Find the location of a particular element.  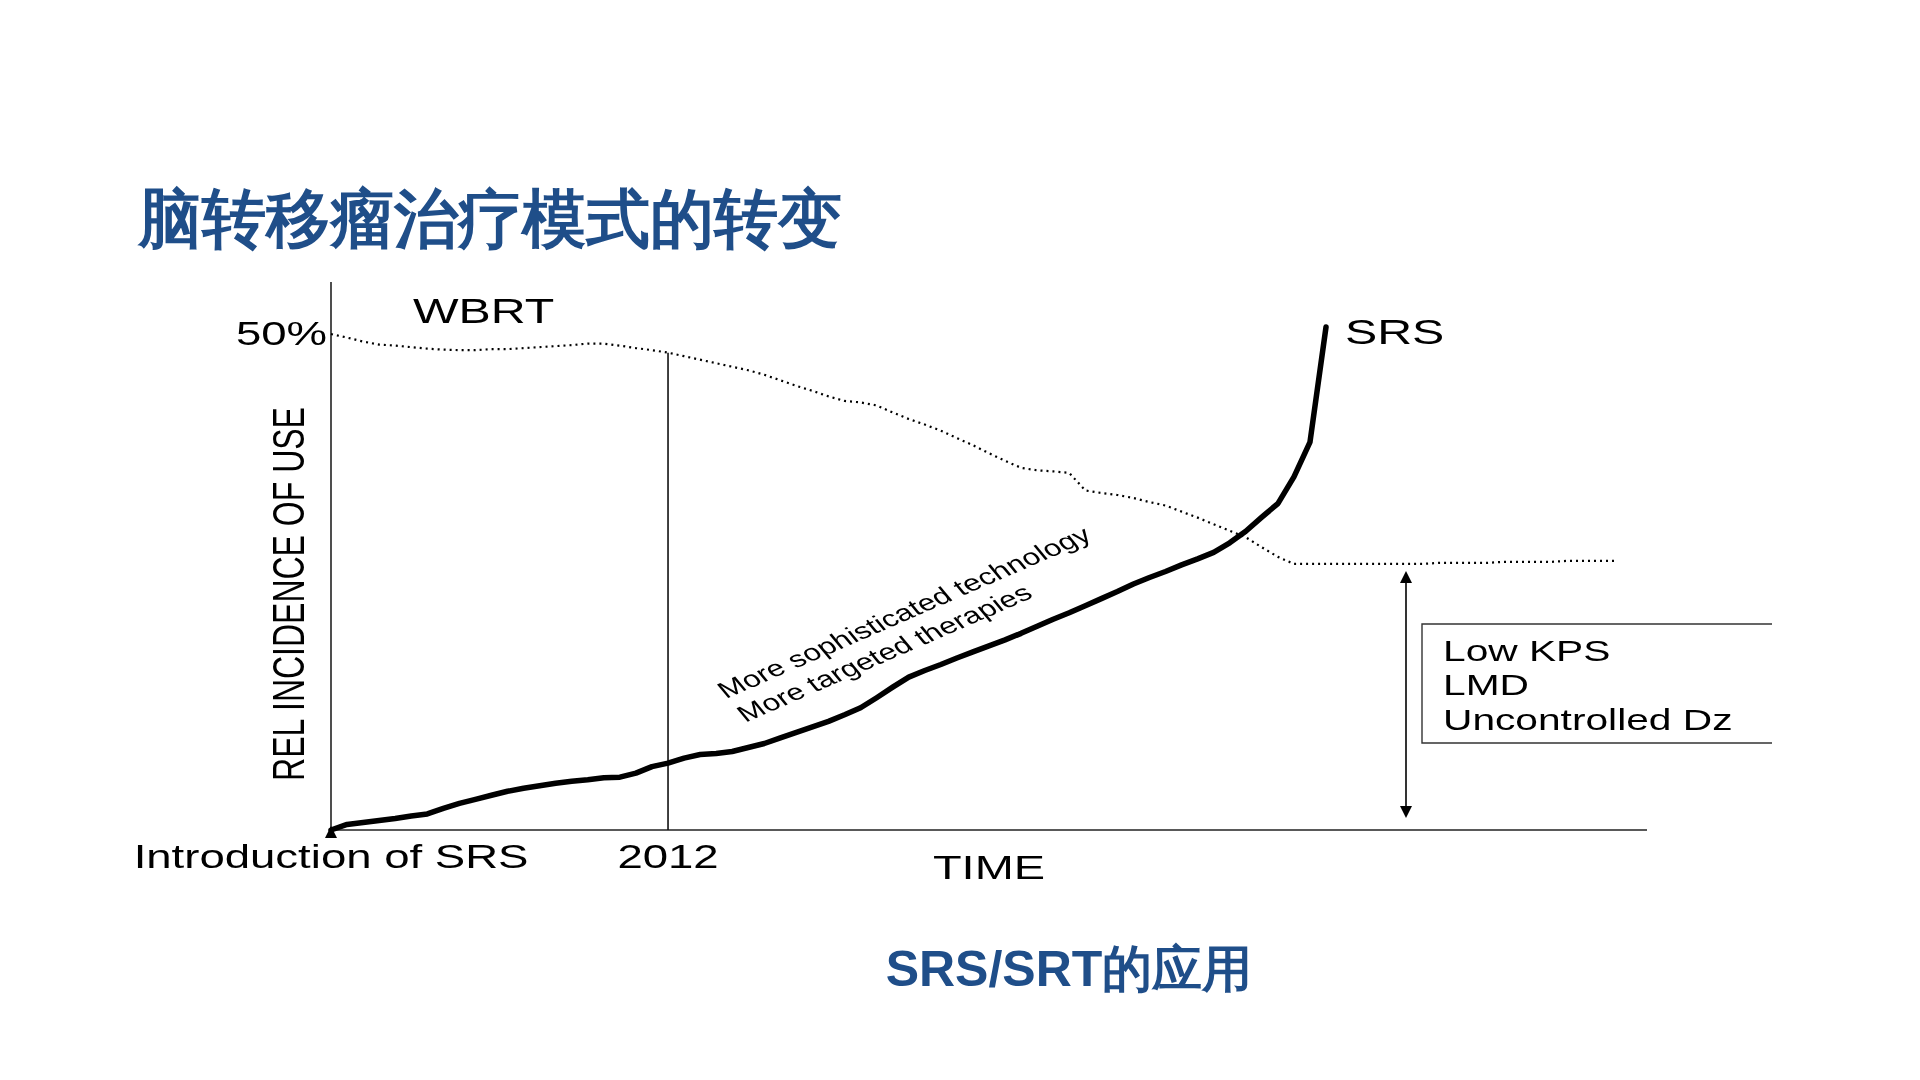

series-label: SRS is located at coordinates (1395, 332).